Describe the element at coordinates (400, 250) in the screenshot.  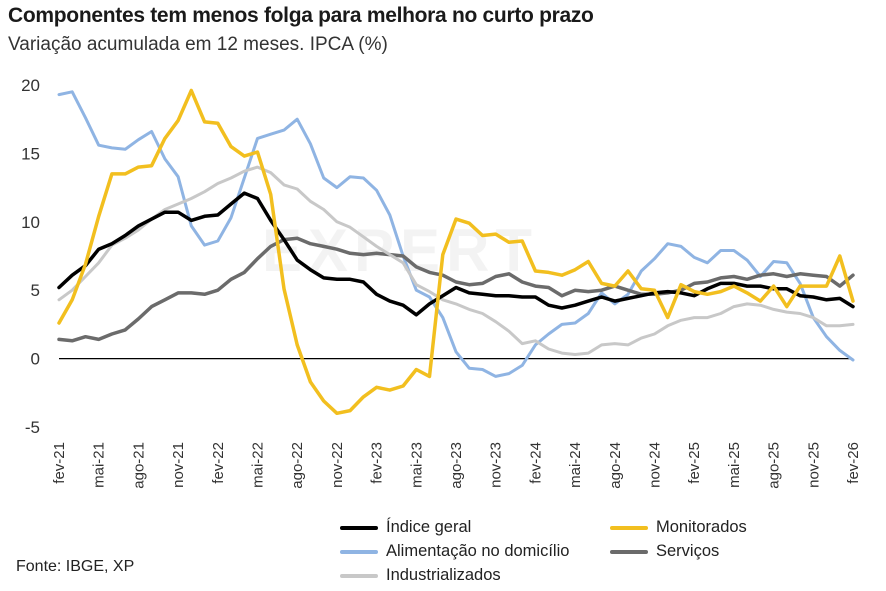
I see `watermark: EXPERT` at that location.